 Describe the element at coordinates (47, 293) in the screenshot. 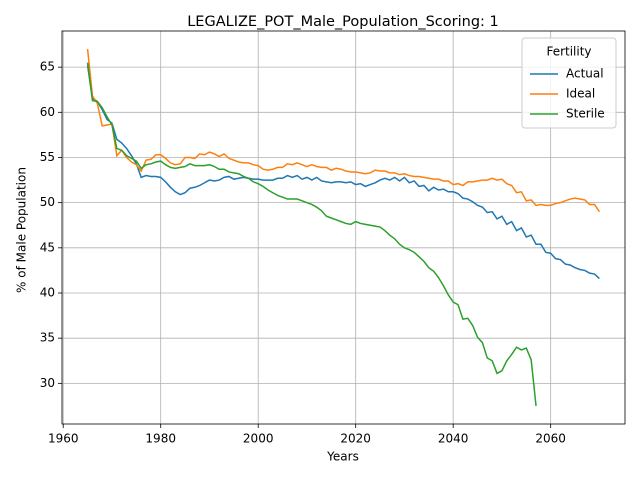

I see `y-tick-label: 40` at that location.